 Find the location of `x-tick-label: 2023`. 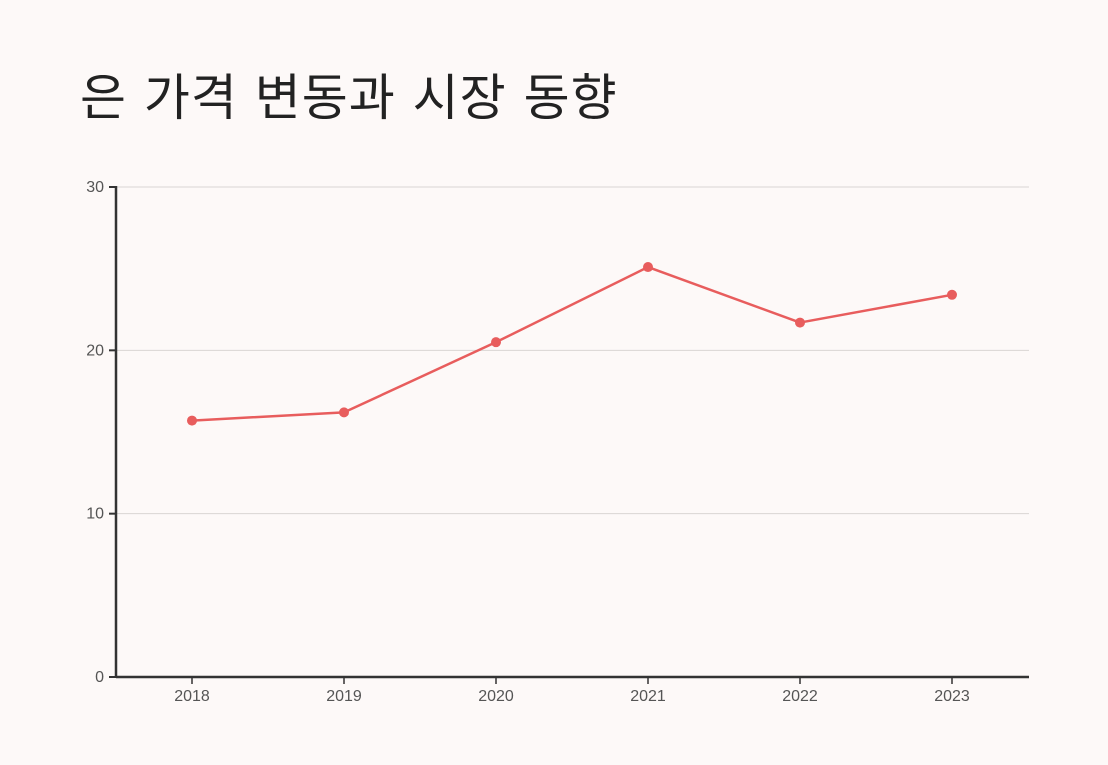

x-tick-label: 2023 is located at coordinates (952, 696).